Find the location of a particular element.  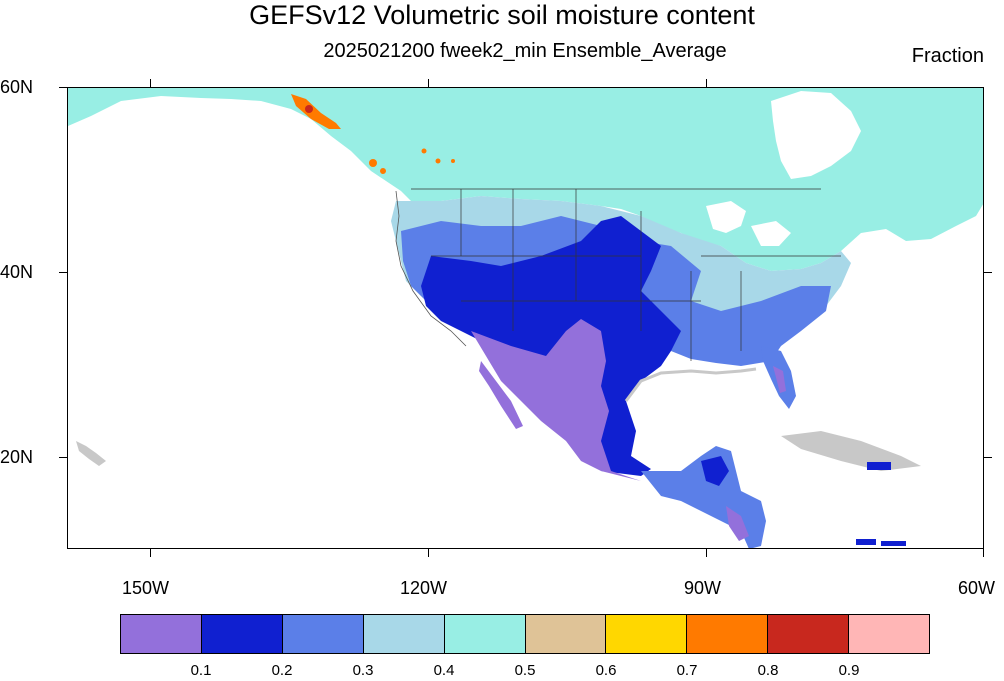

lat-label-40n: 40N is located at coordinates (17, 272).